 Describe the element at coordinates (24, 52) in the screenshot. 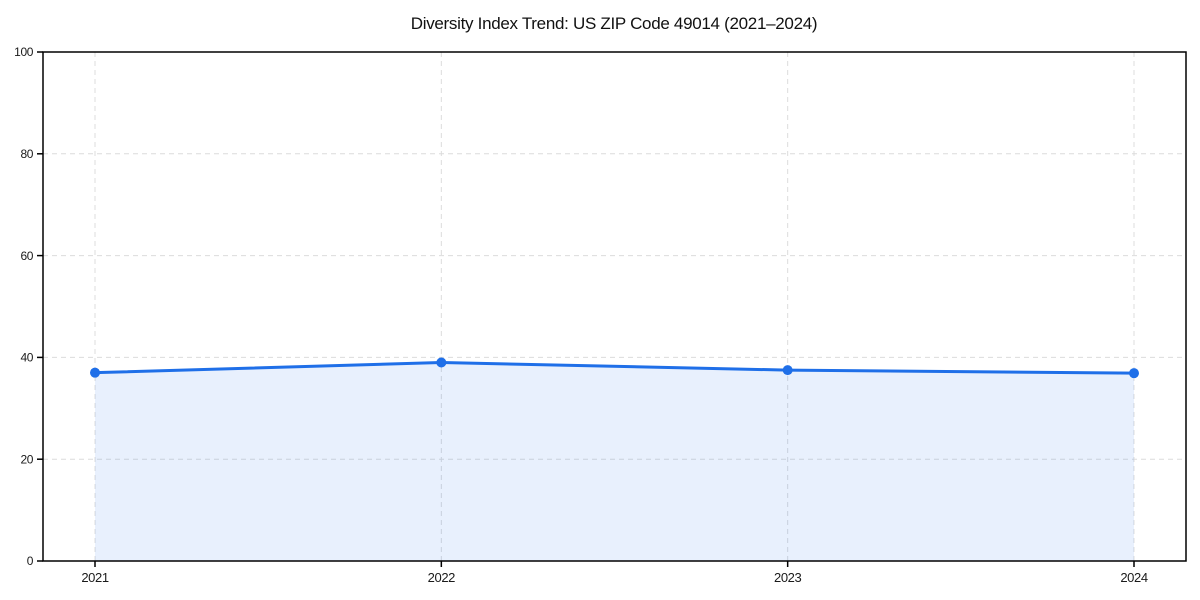

I see `y-tick-label: 100` at that location.